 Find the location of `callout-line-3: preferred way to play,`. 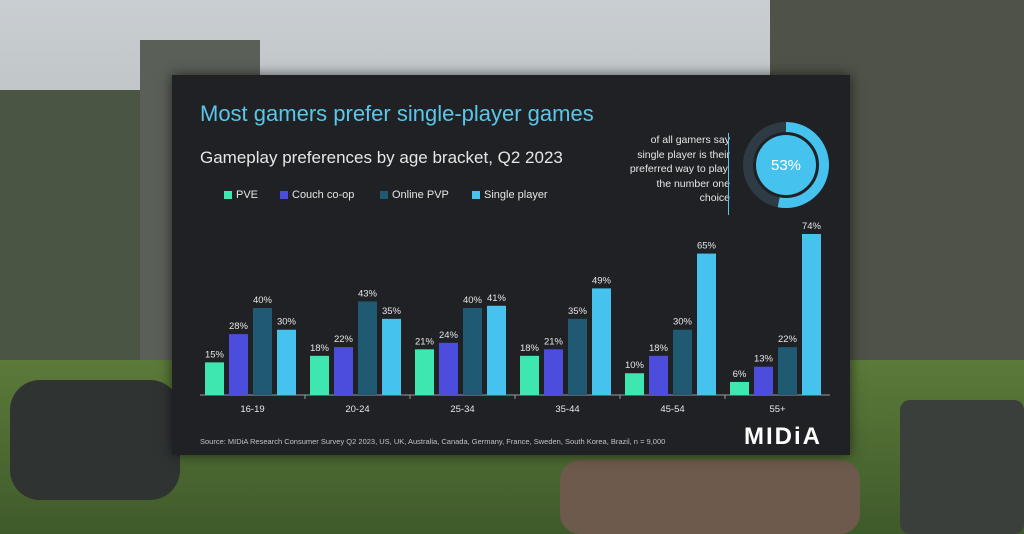

callout-line-3: preferred way to play, is located at coordinates (679, 169).